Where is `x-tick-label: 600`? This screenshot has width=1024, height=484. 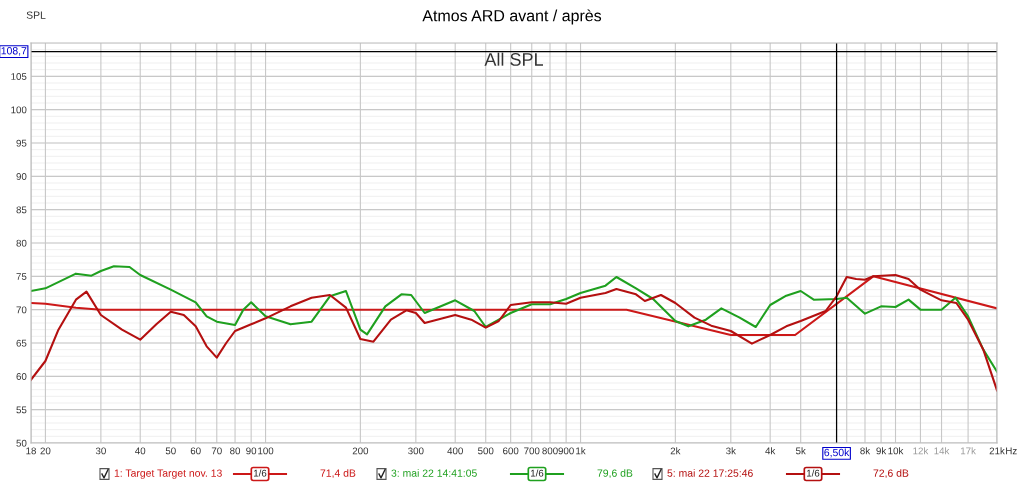 x-tick-label: 600 is located at coordinates (511, 451).